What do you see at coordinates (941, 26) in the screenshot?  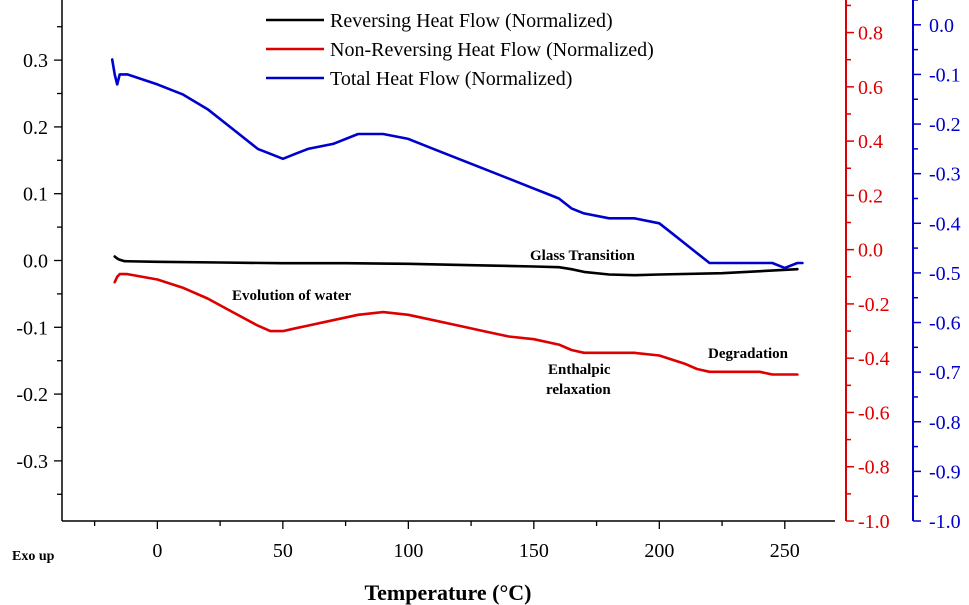 I see `right-tick-label: 0.0` at bounding box center [941, 26].